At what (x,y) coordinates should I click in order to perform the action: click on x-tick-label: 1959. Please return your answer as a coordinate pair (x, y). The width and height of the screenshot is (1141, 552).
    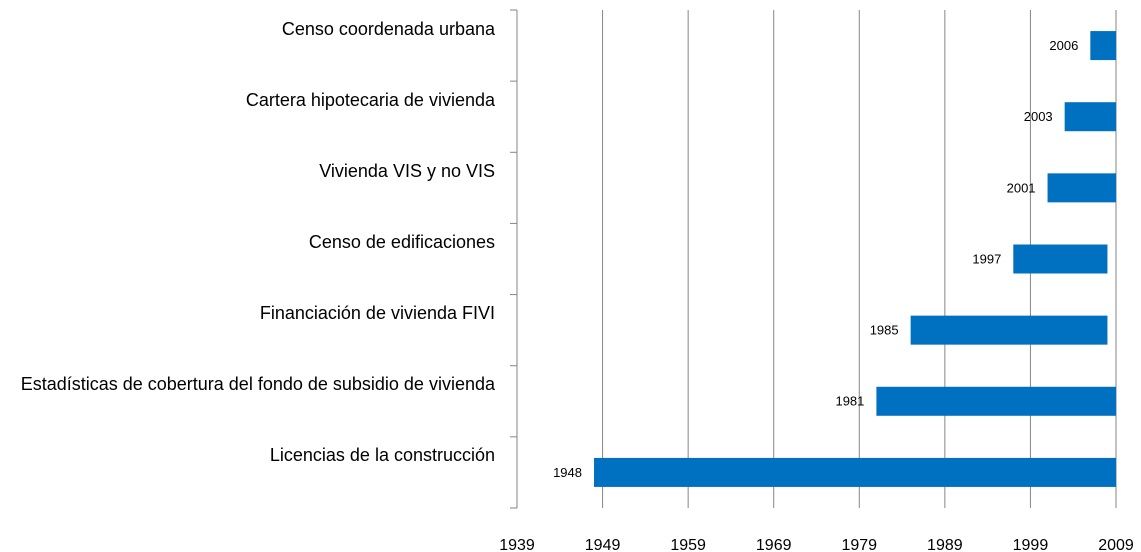
    Looking at the image, I should click on (688, 544).